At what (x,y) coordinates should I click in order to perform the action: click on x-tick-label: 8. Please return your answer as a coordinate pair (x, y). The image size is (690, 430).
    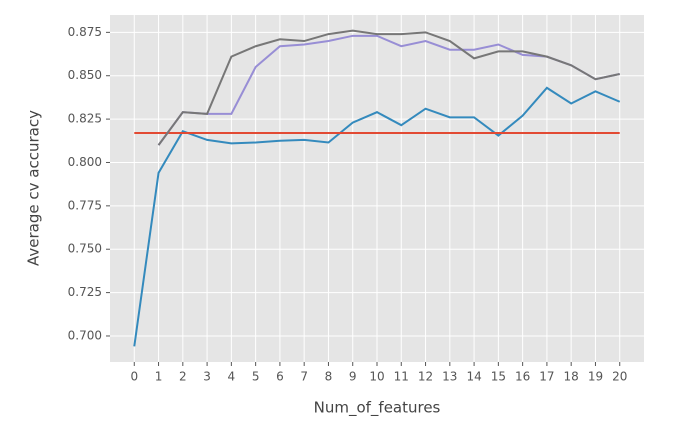
    Looking at the image, I should click on (329, 377).